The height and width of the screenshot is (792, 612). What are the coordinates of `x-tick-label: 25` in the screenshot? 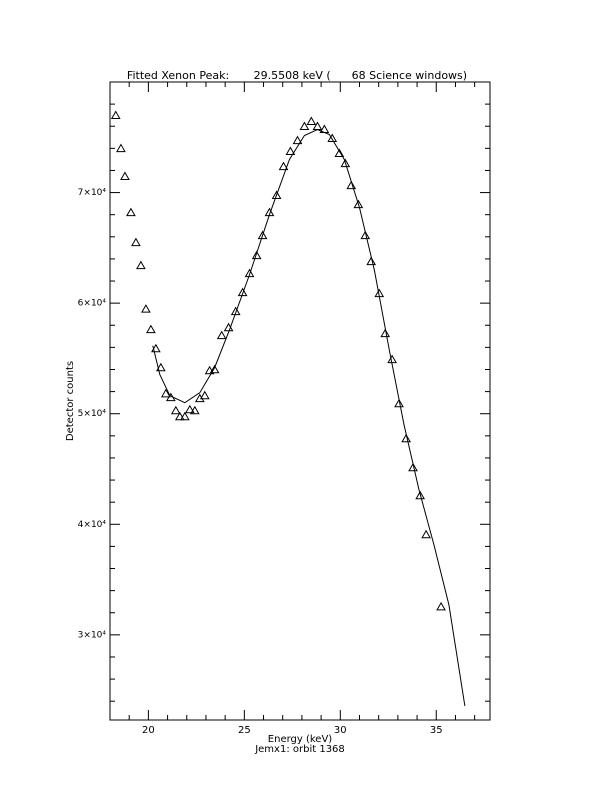 It's located at (244, 730).